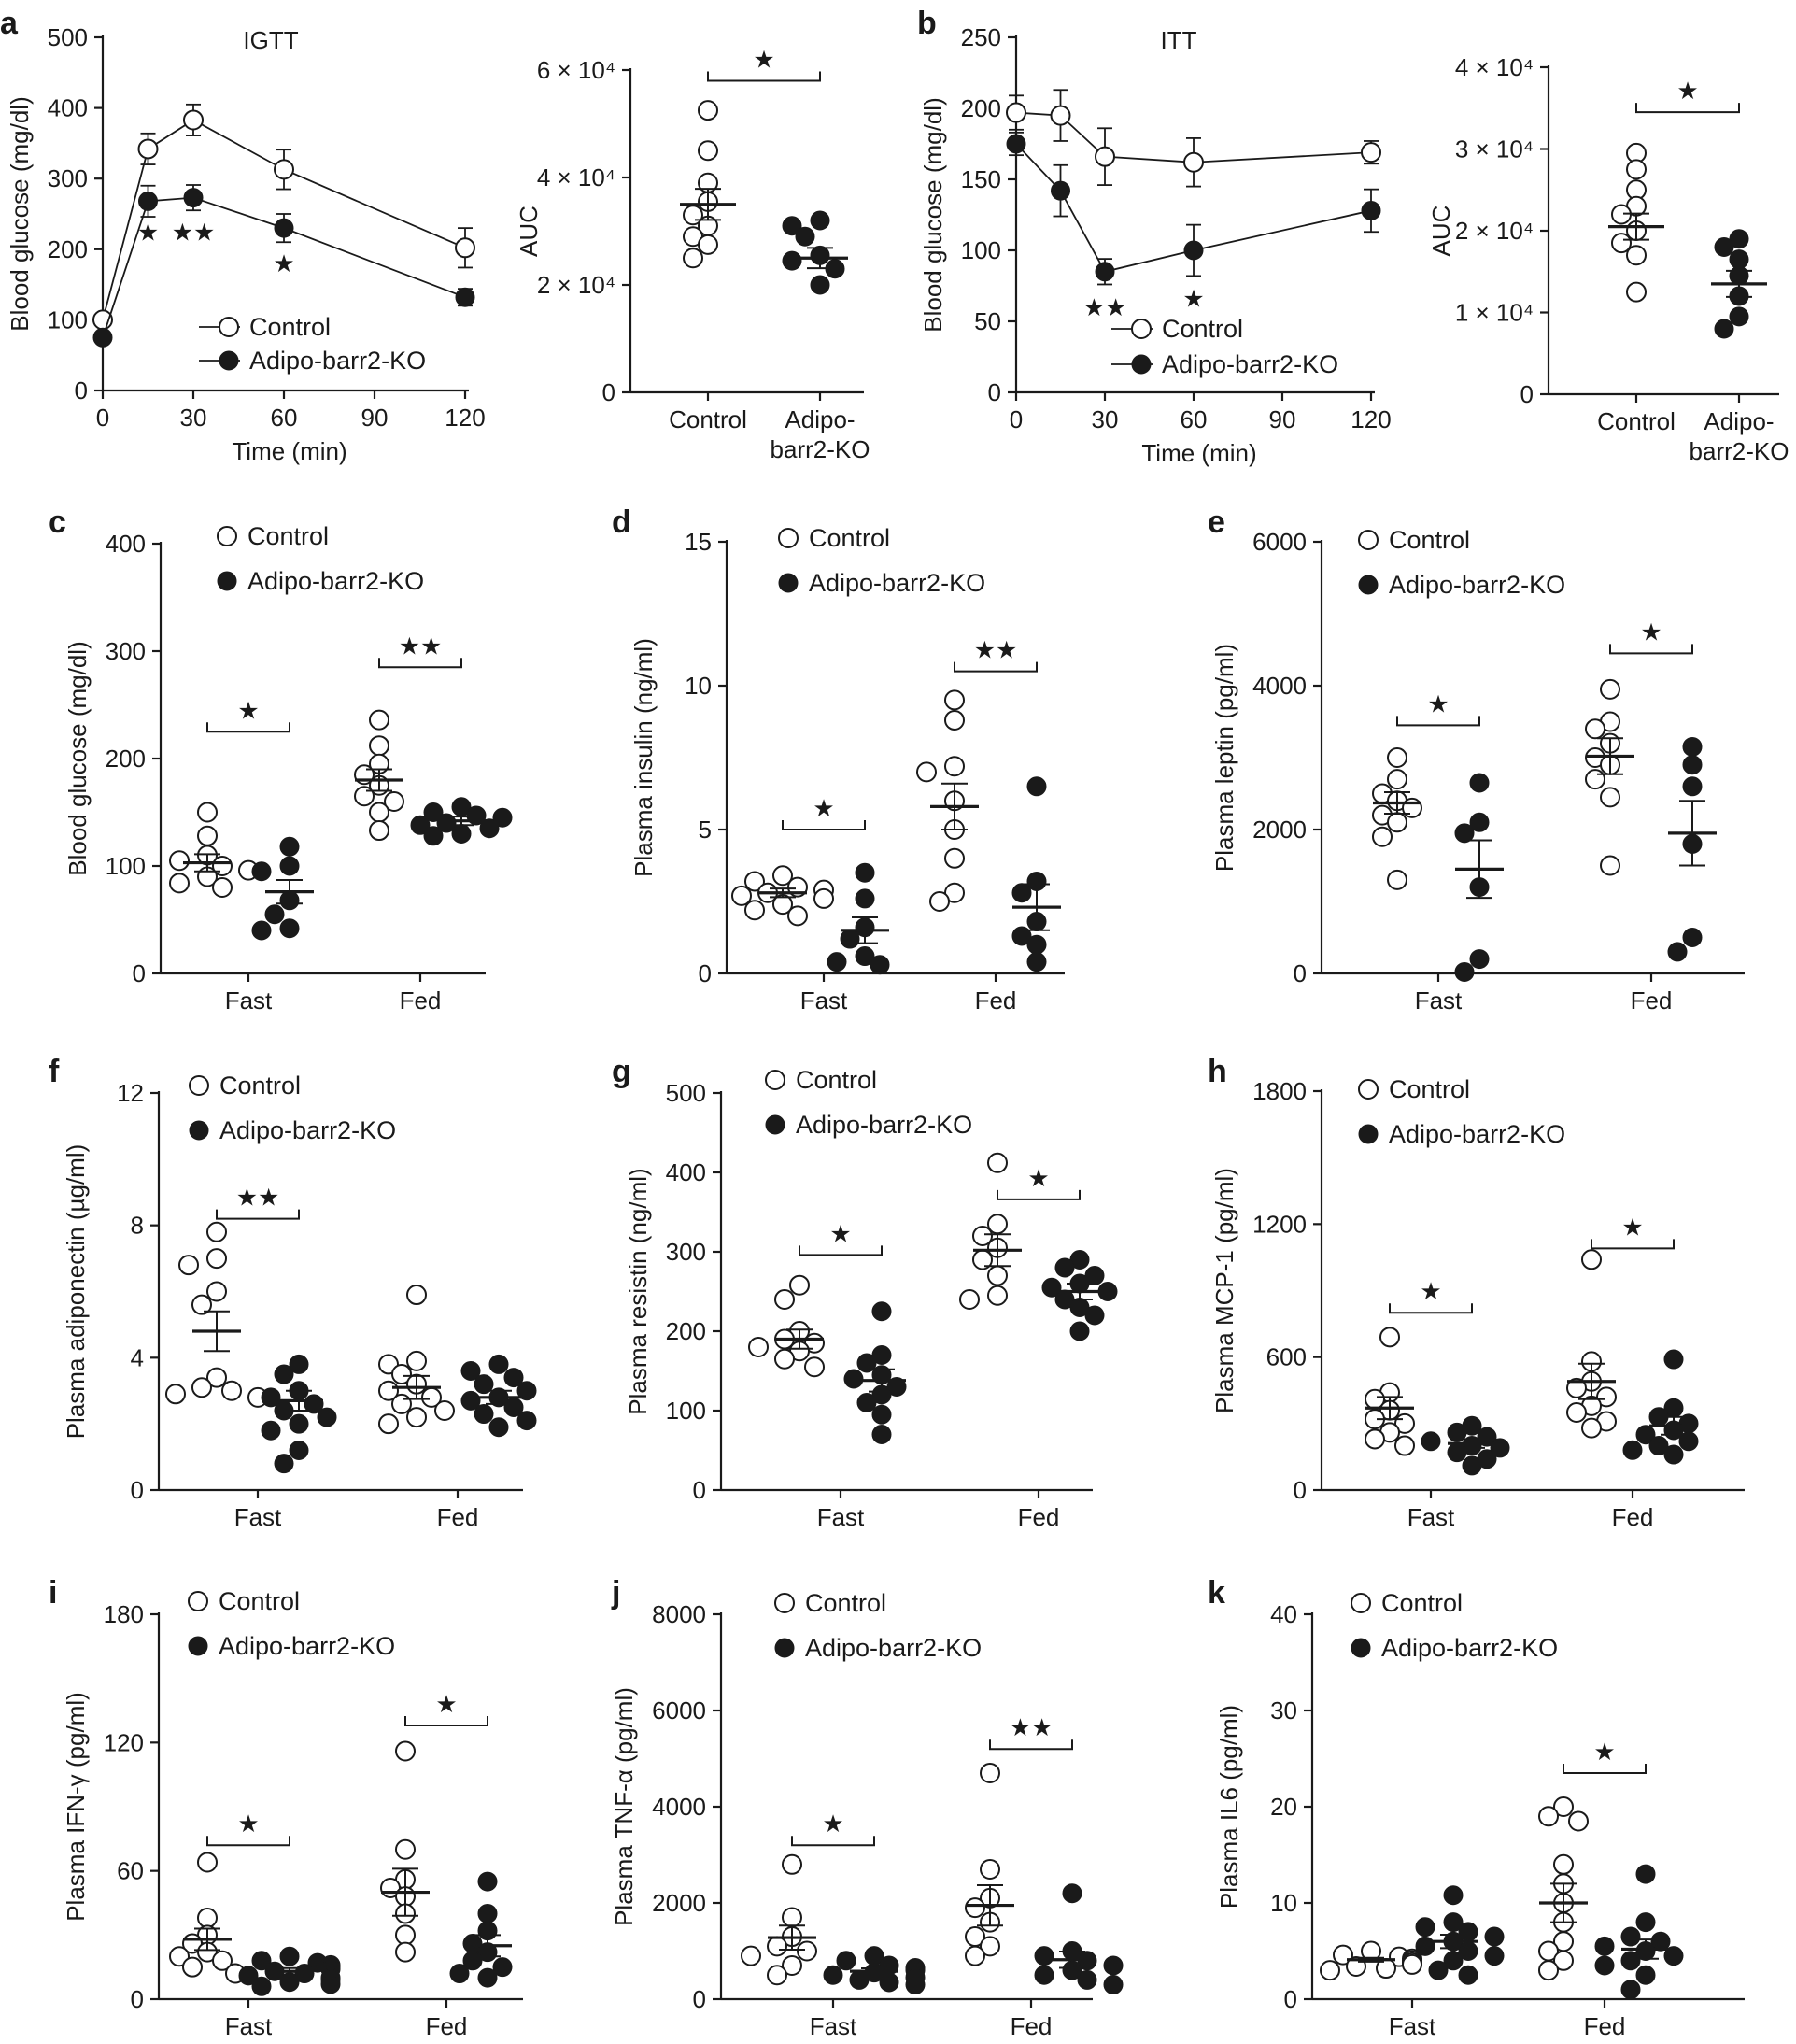 This screenshot has width=1796, height=2044. What do you see at coordinates (249, 1001) in the screenshot?
I see `x-tick-label: Fast` at bounding box center [249, 1001].